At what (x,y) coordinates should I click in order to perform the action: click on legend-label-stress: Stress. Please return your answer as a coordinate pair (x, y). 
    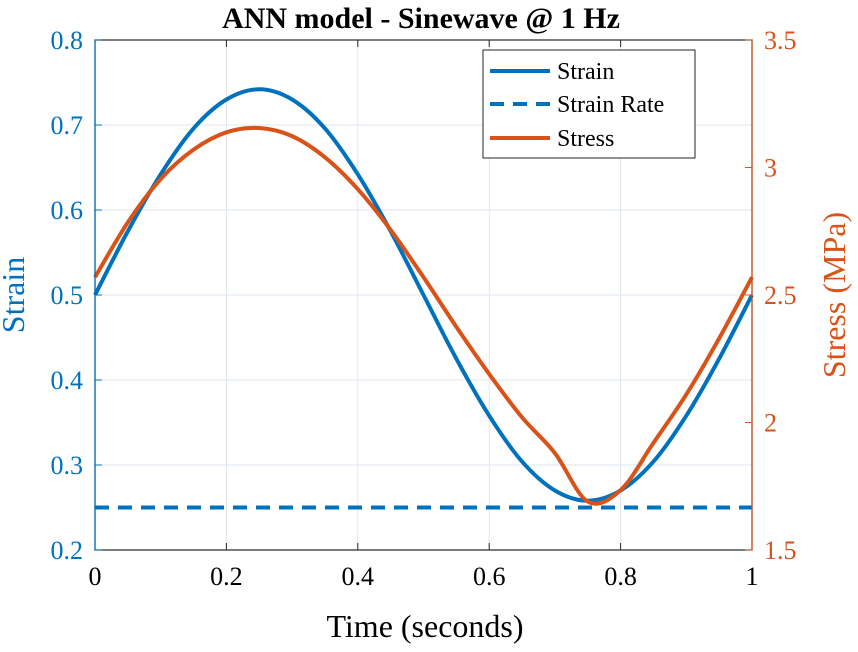
    Looking at the image, I should click on (585, 139).